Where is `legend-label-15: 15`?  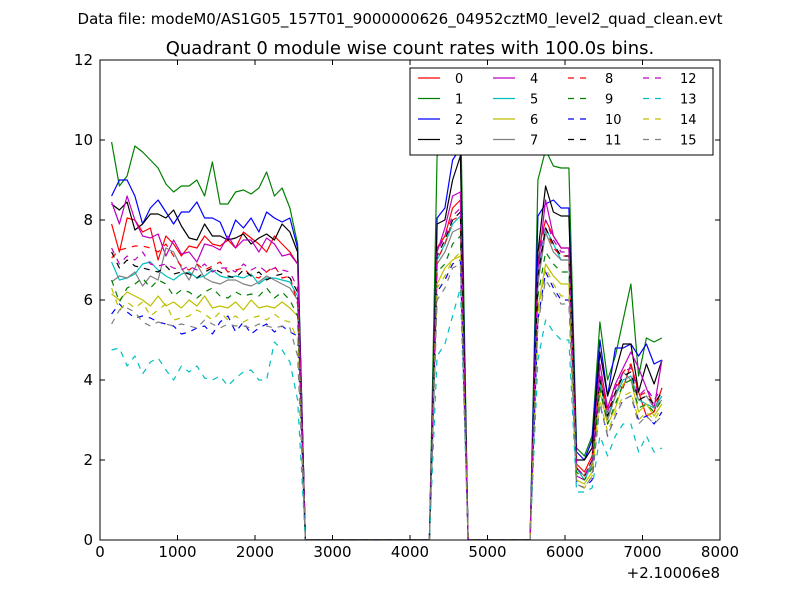 legend-label-15: 15 is located at coordinates (688, 141).